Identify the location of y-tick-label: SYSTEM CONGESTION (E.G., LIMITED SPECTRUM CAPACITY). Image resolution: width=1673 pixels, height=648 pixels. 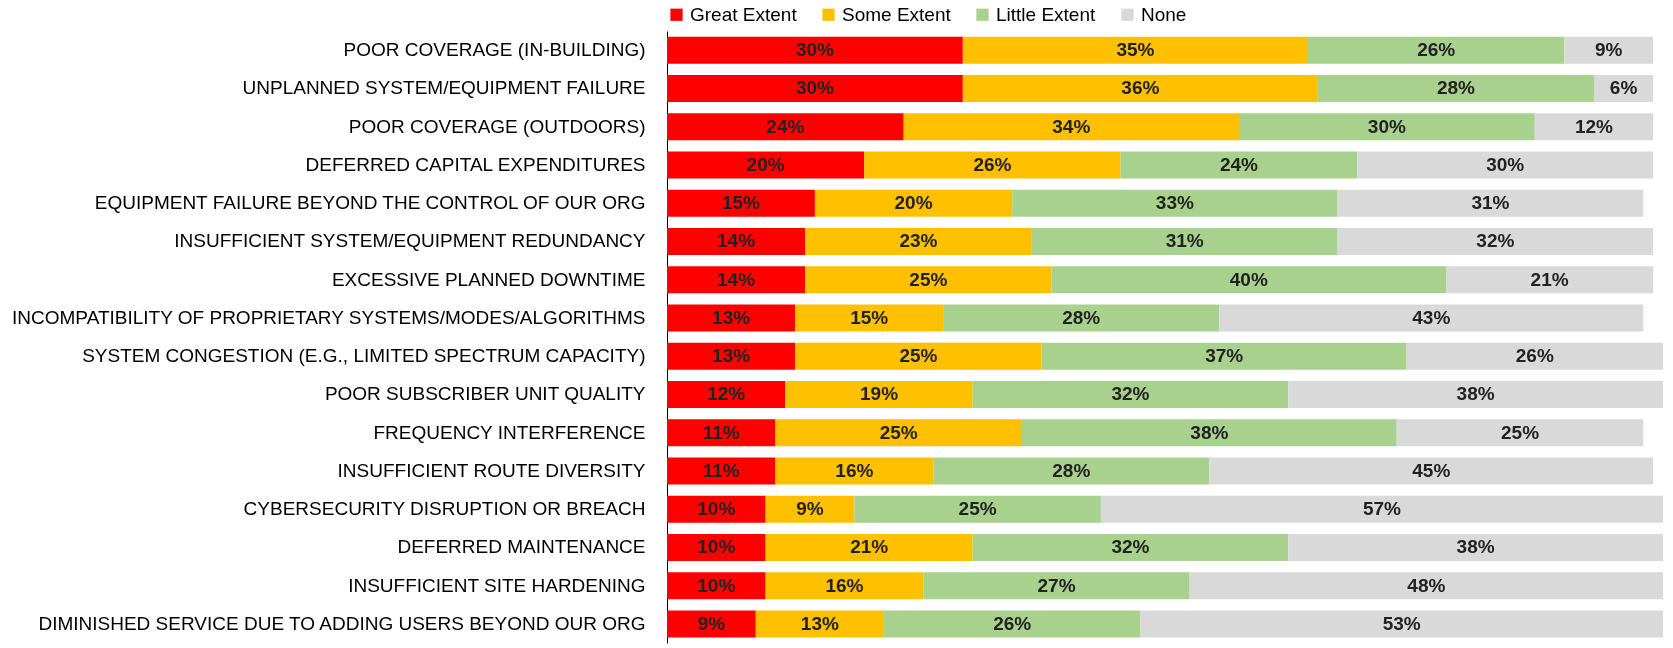
(364, 356).